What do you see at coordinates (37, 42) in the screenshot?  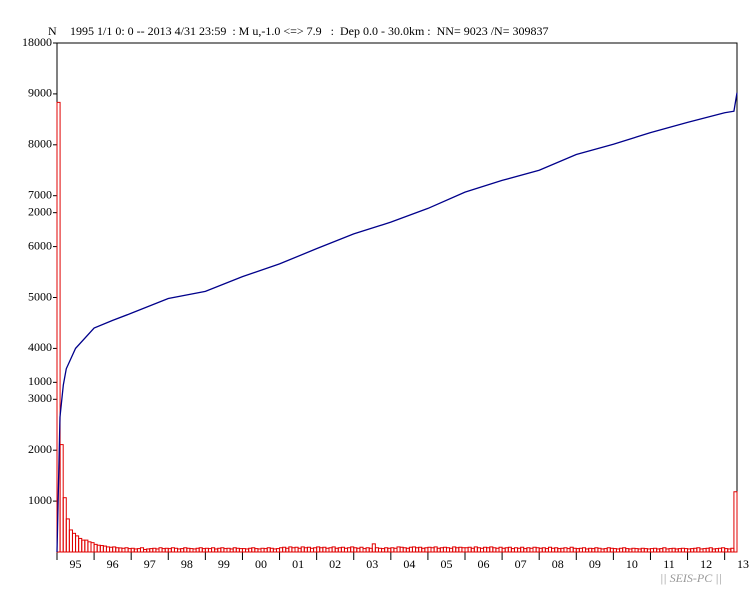 I see `y-tick-label: 18000` at bounding box center [37, 42].